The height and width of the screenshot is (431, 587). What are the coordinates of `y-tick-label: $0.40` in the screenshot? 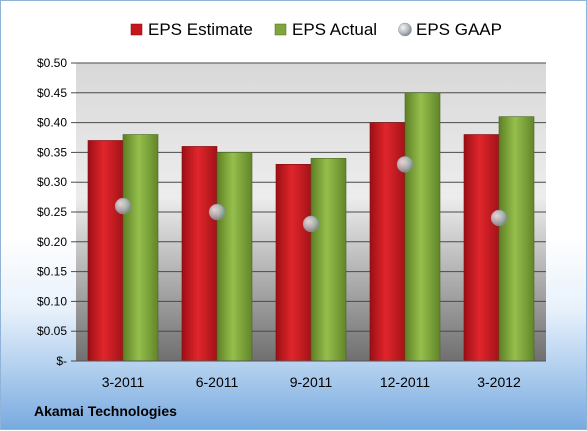 It's located at (52, 123).